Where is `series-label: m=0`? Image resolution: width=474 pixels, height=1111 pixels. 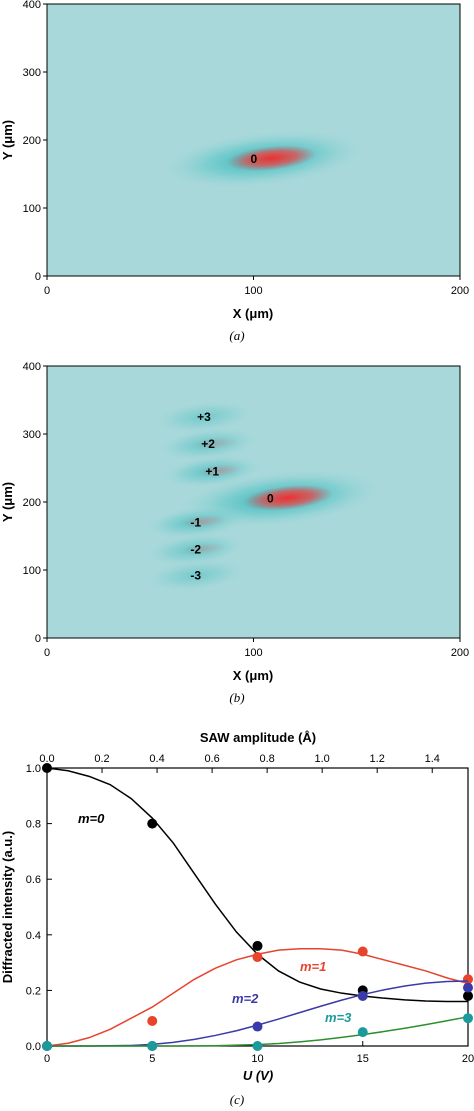
series-label: m=0 is located at coordinates (91, 818).